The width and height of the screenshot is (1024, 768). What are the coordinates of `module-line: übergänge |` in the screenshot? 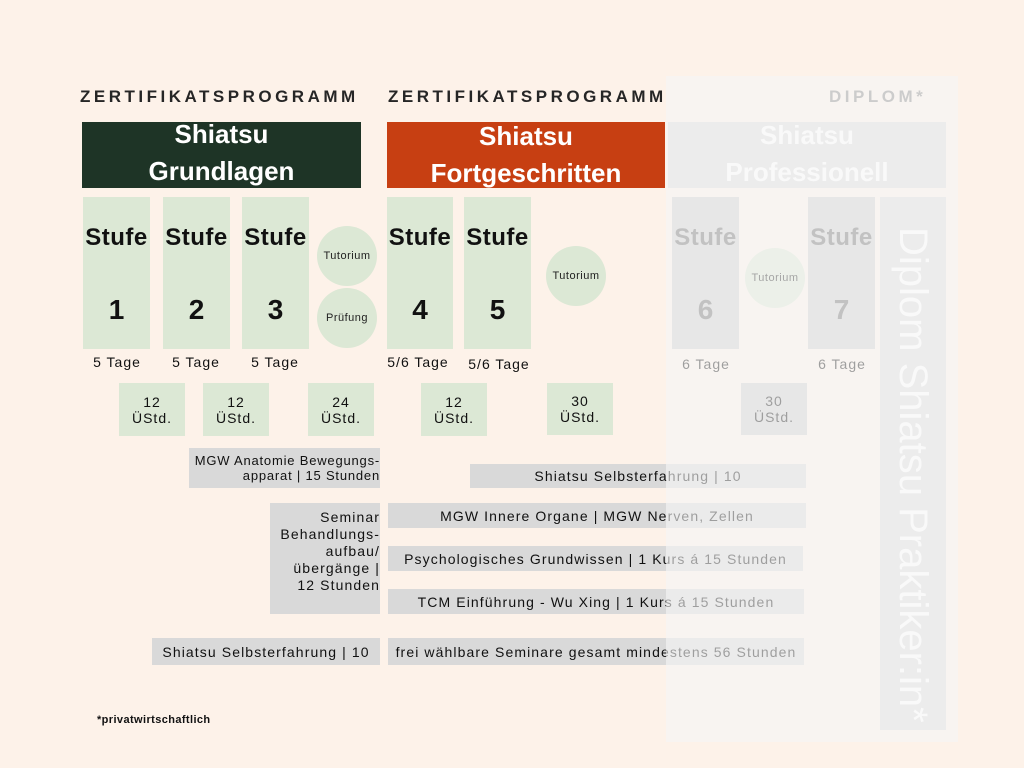 It's located at (336, 568).